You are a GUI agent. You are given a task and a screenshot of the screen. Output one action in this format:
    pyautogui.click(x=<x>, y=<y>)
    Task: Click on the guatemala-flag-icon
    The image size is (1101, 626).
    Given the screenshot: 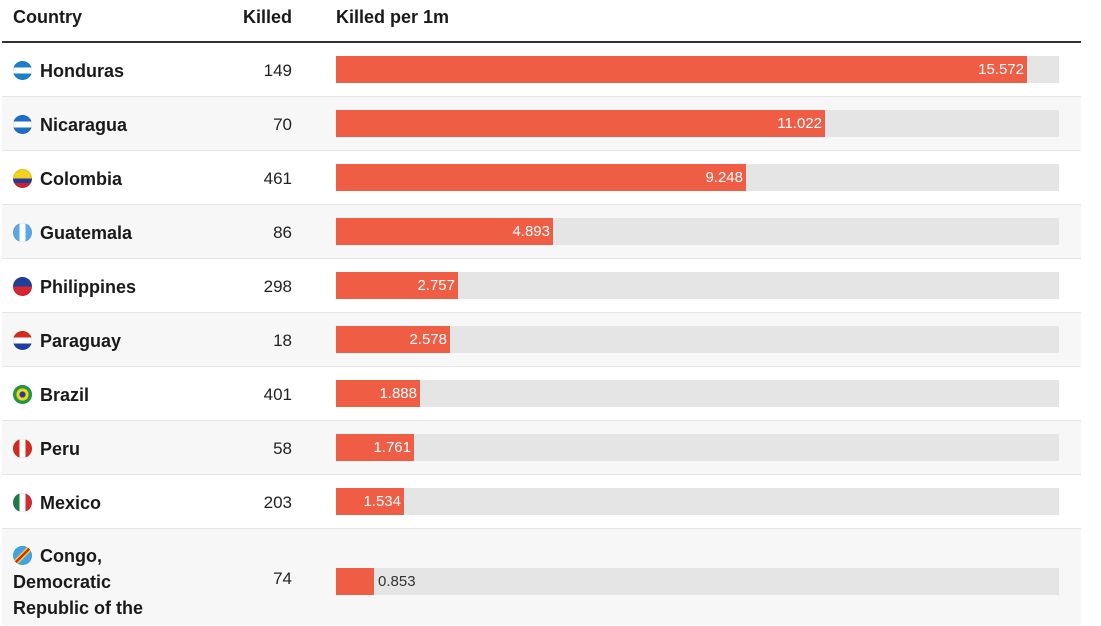 What is the action you would take?
    pyautogui.click(x=22, y=232)
    